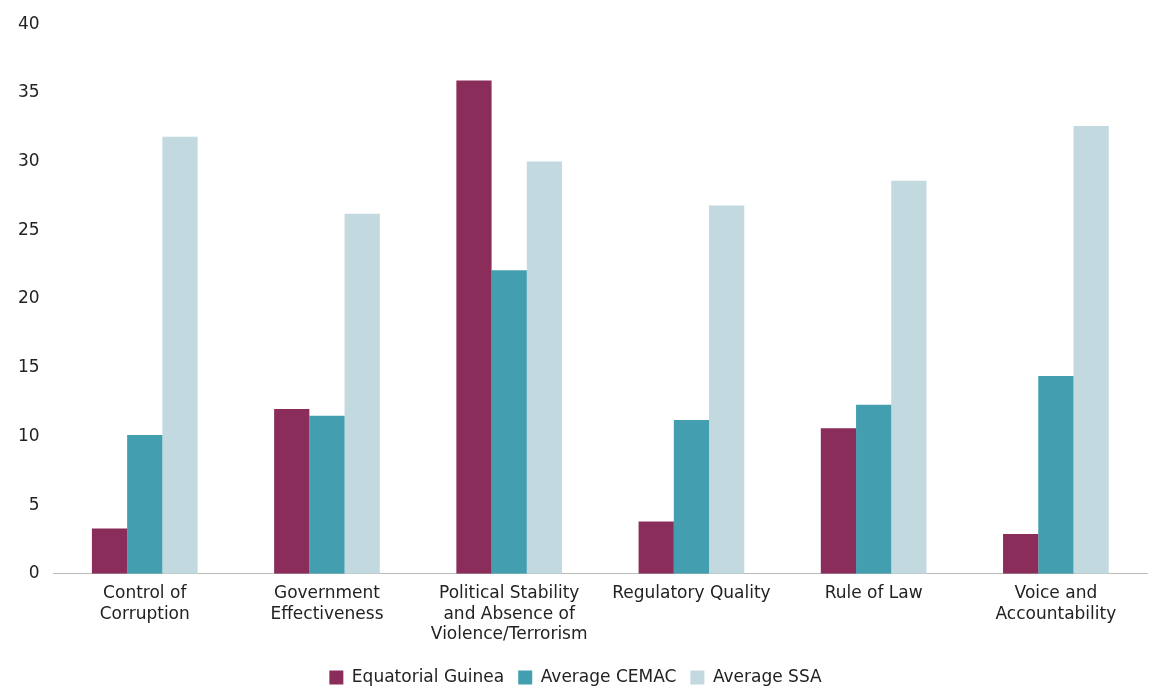 The width and height of the screenshot is (1153, 696). Describe the element at coordinates (34, 572) in the screenshot. I see `y-tick-label: 0` at that location.